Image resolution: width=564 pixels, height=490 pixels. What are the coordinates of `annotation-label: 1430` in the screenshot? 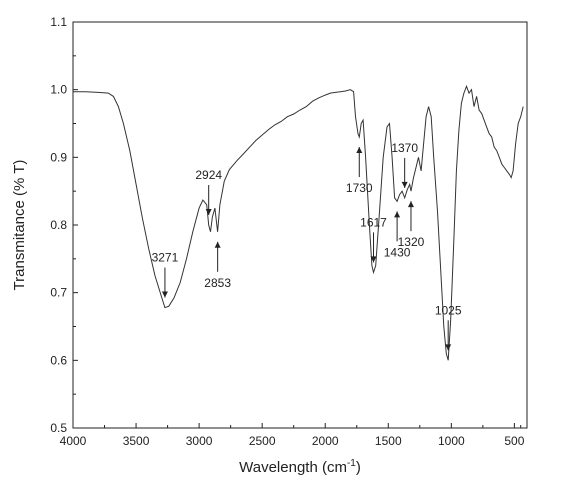 It's located at (397, 252).